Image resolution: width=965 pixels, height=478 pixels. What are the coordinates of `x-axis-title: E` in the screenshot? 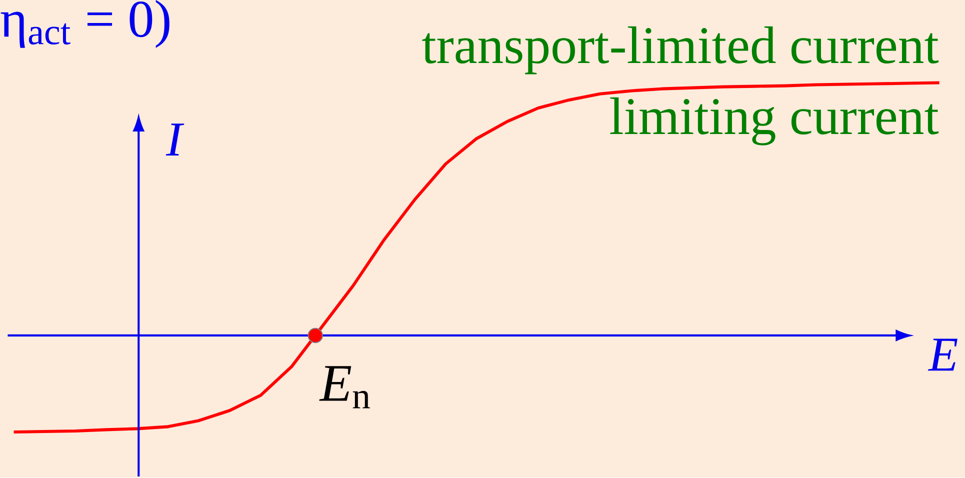 It's located at (943, 355).